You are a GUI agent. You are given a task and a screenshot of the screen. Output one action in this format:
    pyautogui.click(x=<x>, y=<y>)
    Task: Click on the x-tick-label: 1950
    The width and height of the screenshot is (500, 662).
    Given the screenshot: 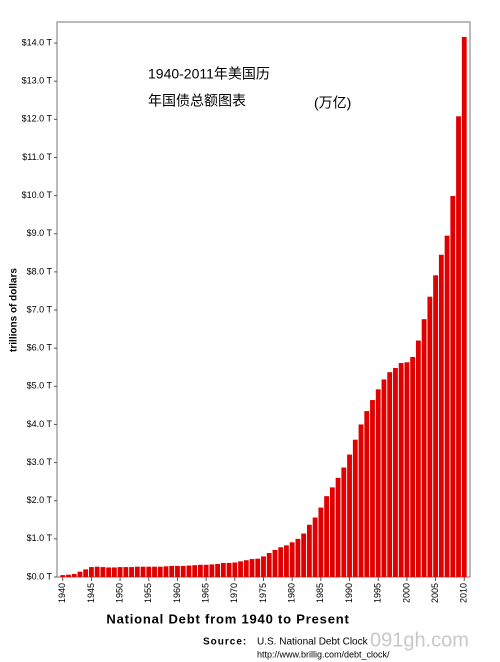 What is the action you would take?
    pyautogui.click(x=119, y=593)
    